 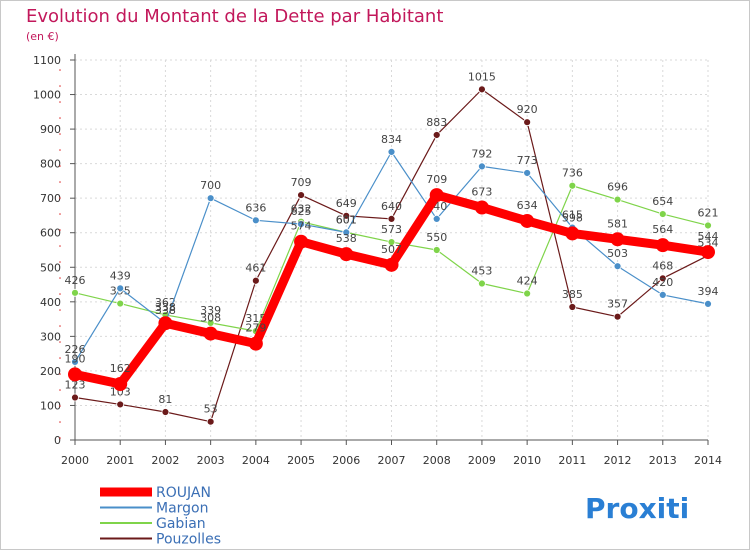 I want to click on chart-subtitle: (en €), so click(x=42, y=36).